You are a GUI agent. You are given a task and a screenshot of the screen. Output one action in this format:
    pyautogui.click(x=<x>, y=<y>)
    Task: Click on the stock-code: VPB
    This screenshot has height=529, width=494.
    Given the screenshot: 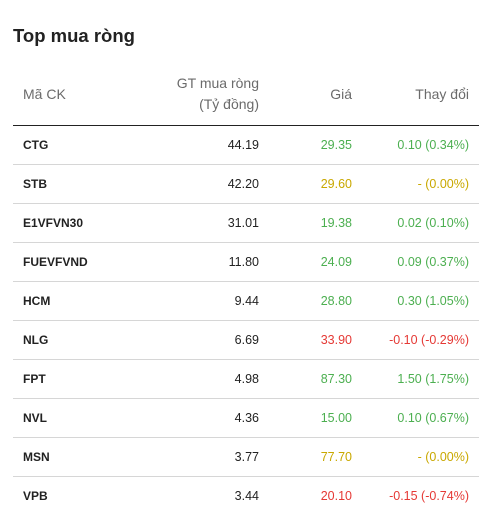 What is the action you would take?
    pyautogui.click(x=35, y=496)
    